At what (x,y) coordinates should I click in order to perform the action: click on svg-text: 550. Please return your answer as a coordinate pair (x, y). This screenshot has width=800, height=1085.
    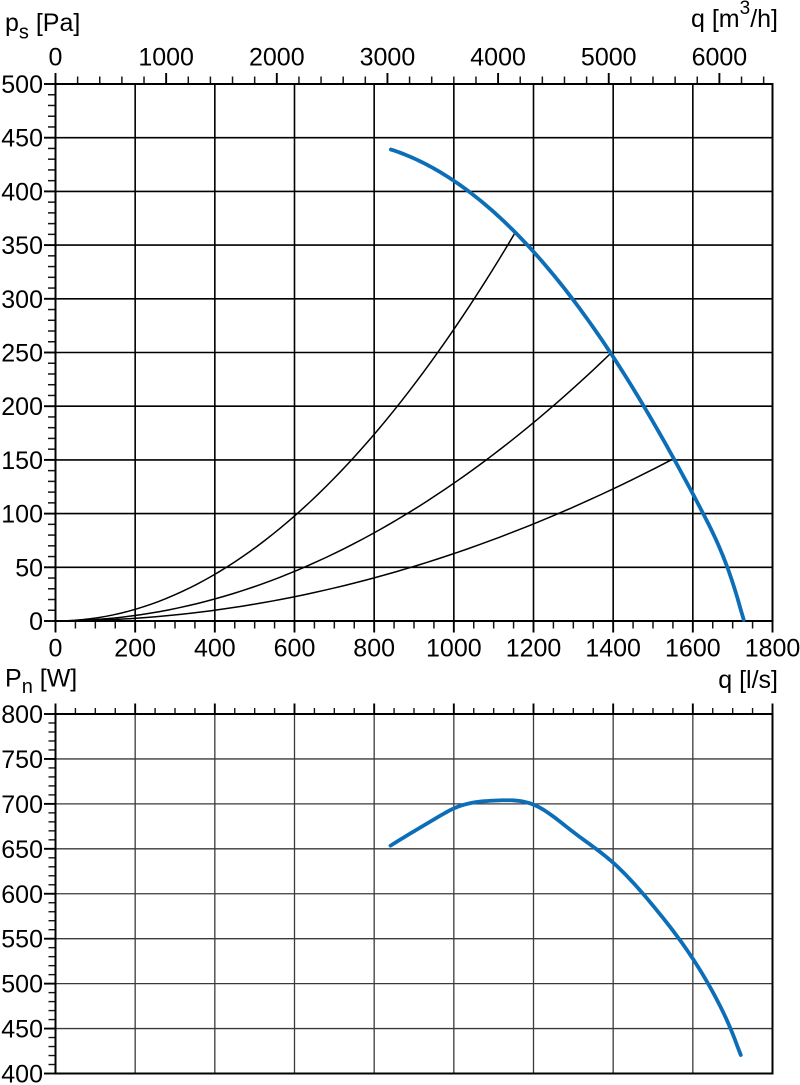
    Looking at the image, I should click on (22, 940).